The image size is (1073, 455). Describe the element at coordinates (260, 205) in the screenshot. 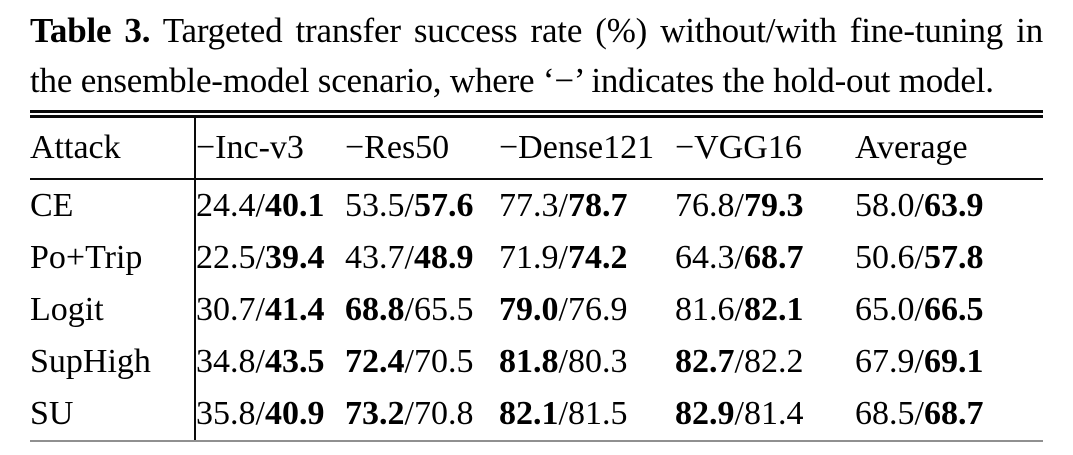

I see `success-rate-cell: 24.4/40.1` at that location.